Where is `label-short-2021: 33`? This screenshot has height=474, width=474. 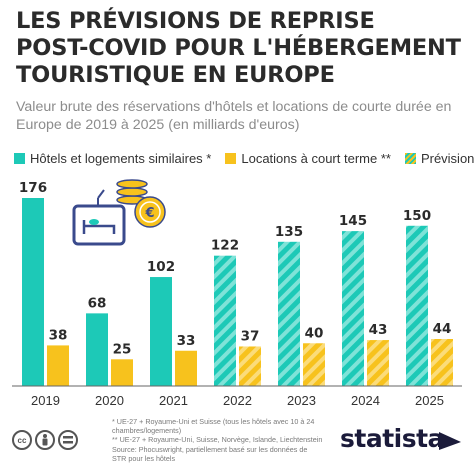 label-short-2021: 33 is located at coordinates (186, 341).